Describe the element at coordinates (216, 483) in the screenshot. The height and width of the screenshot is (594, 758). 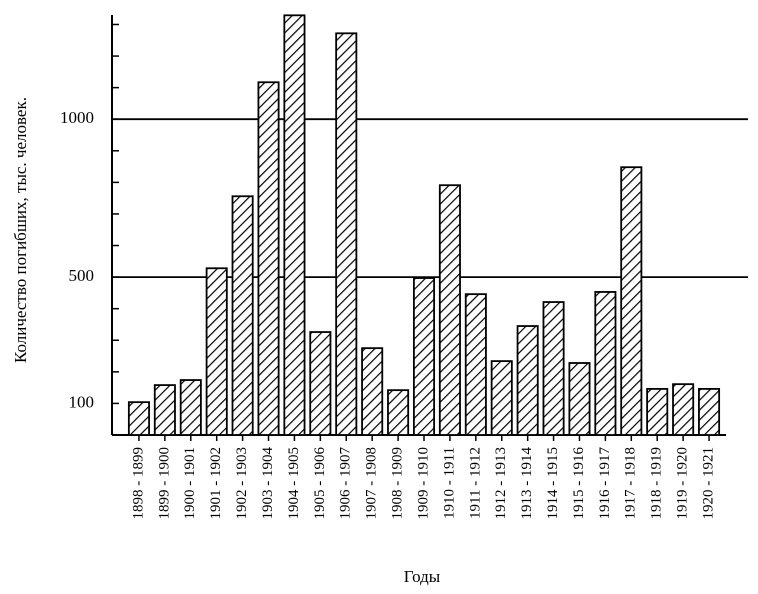
I see `x-tick-label: 1901 - 1902` at that location.